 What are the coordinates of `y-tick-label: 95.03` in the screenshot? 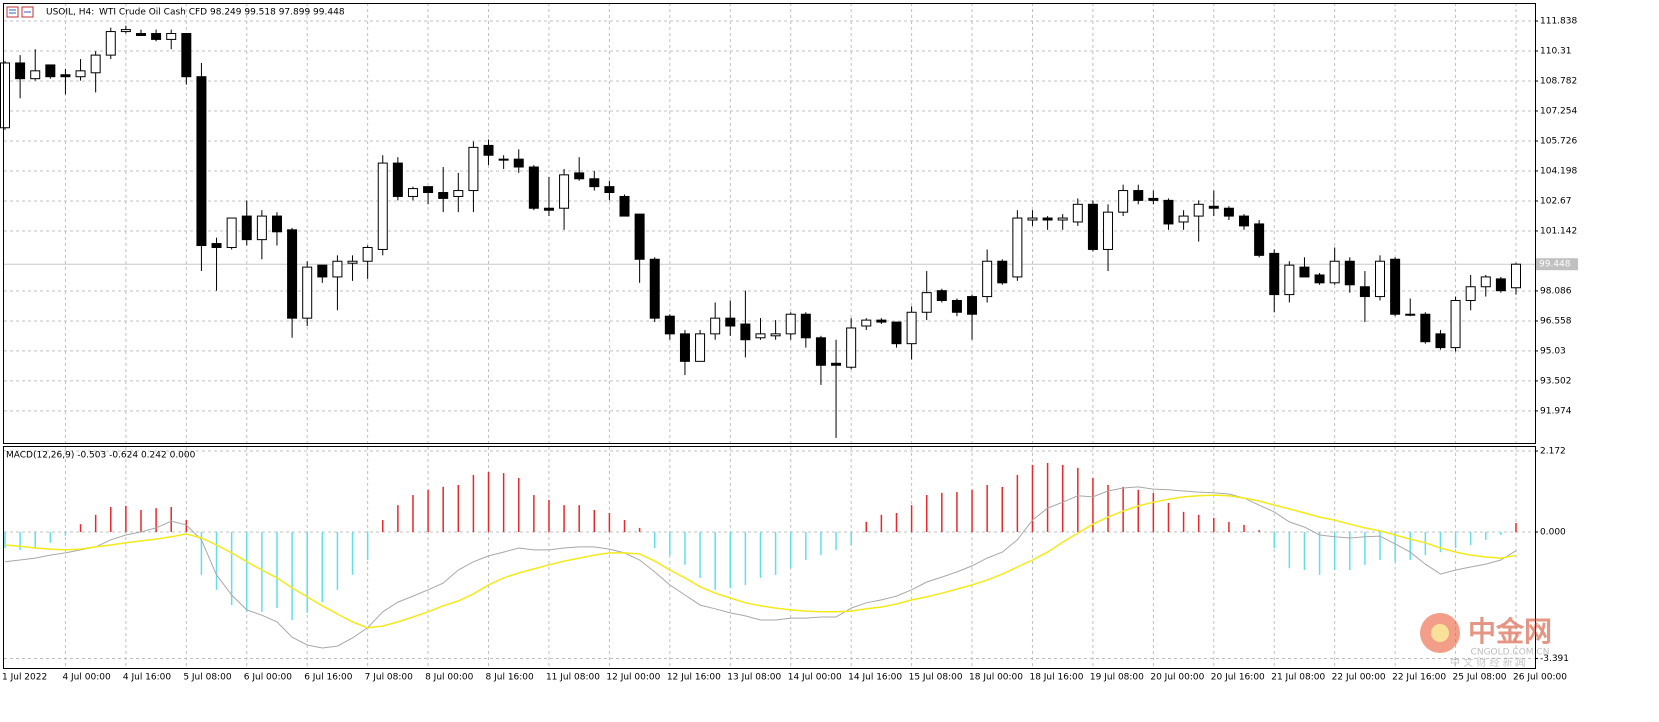 It's located at (1553, 351).